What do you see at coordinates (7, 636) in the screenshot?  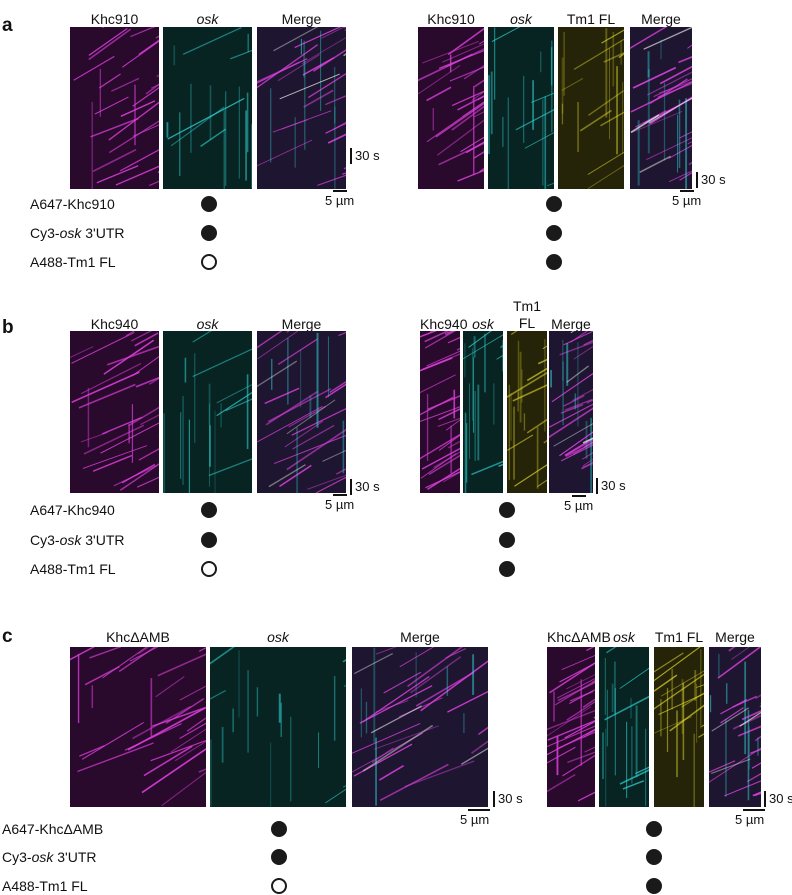 I see `panel-label: c` at bounding box center [7, 636].